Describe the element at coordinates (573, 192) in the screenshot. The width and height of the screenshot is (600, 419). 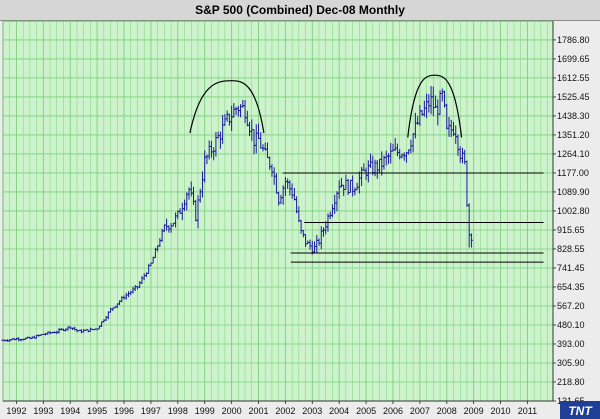
I see `y-tick-label: 1089.90` at that location.